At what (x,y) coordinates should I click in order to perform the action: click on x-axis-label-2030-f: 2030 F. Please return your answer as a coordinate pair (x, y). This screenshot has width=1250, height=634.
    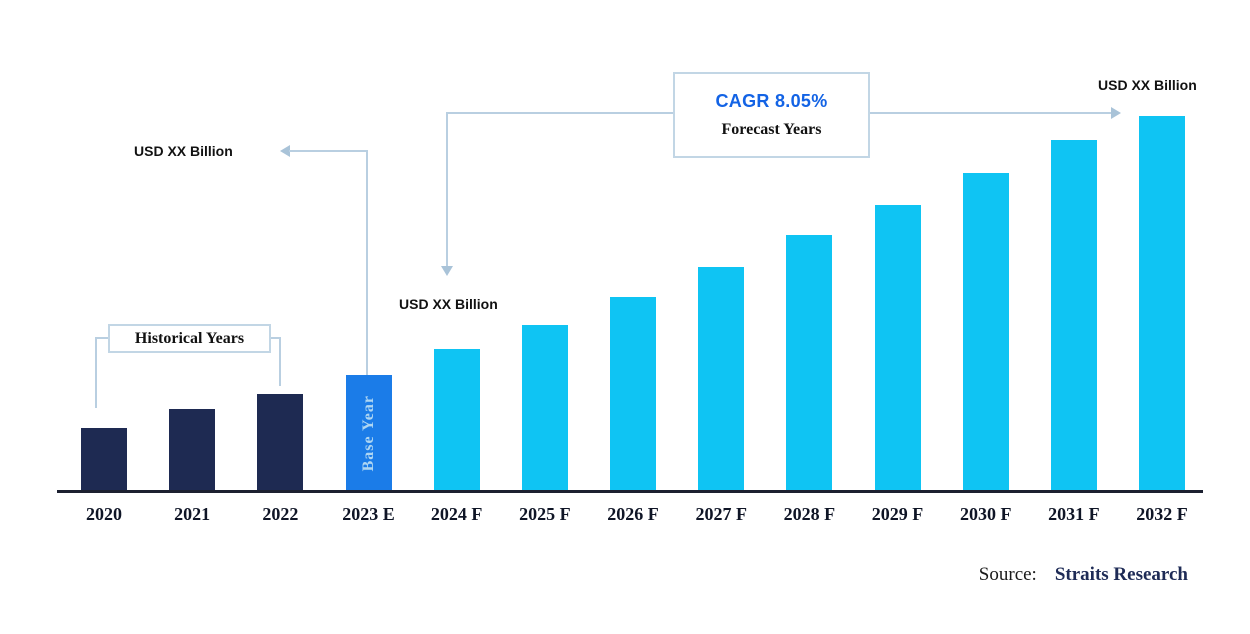
    Looking at the image, I should click on (985, 514).